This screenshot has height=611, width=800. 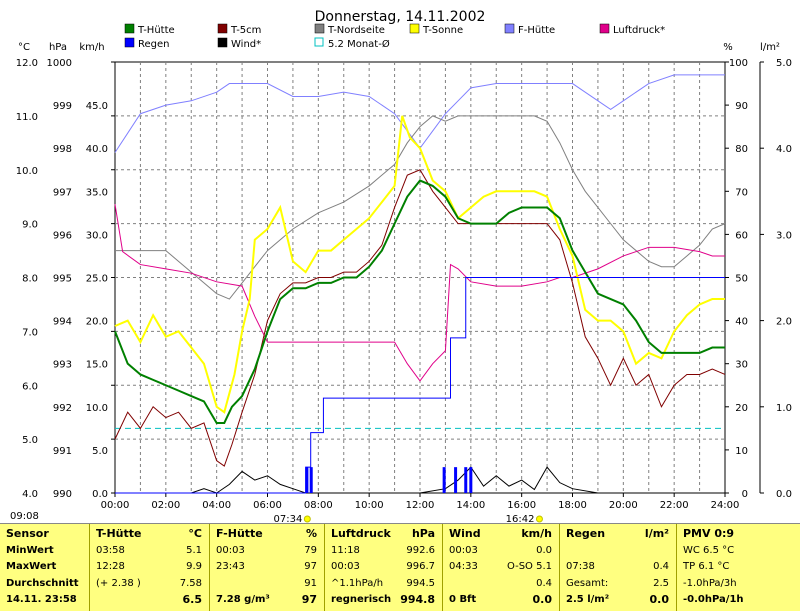 I want to click on time-tick-label: 20:00, so click(x=623, y=505).